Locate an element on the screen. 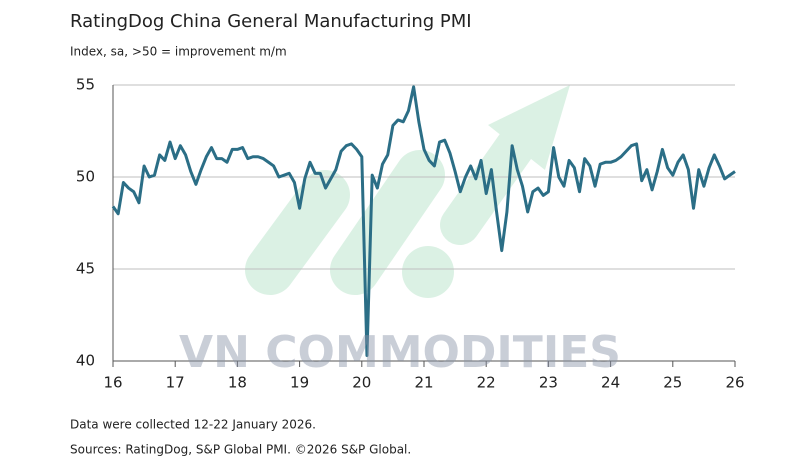 Image resolution: width=800 pixels, height=471 pixels. x-tick-label: 23 is located at coordinates (548, 383).